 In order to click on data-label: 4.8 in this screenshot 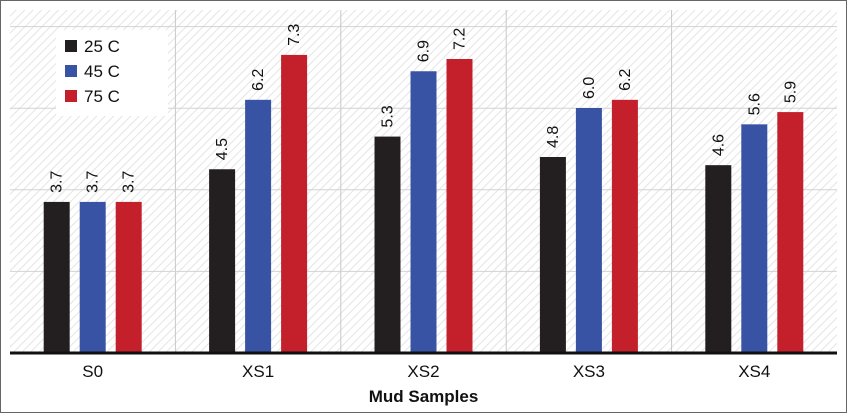, I will do `click(553, 137)`.